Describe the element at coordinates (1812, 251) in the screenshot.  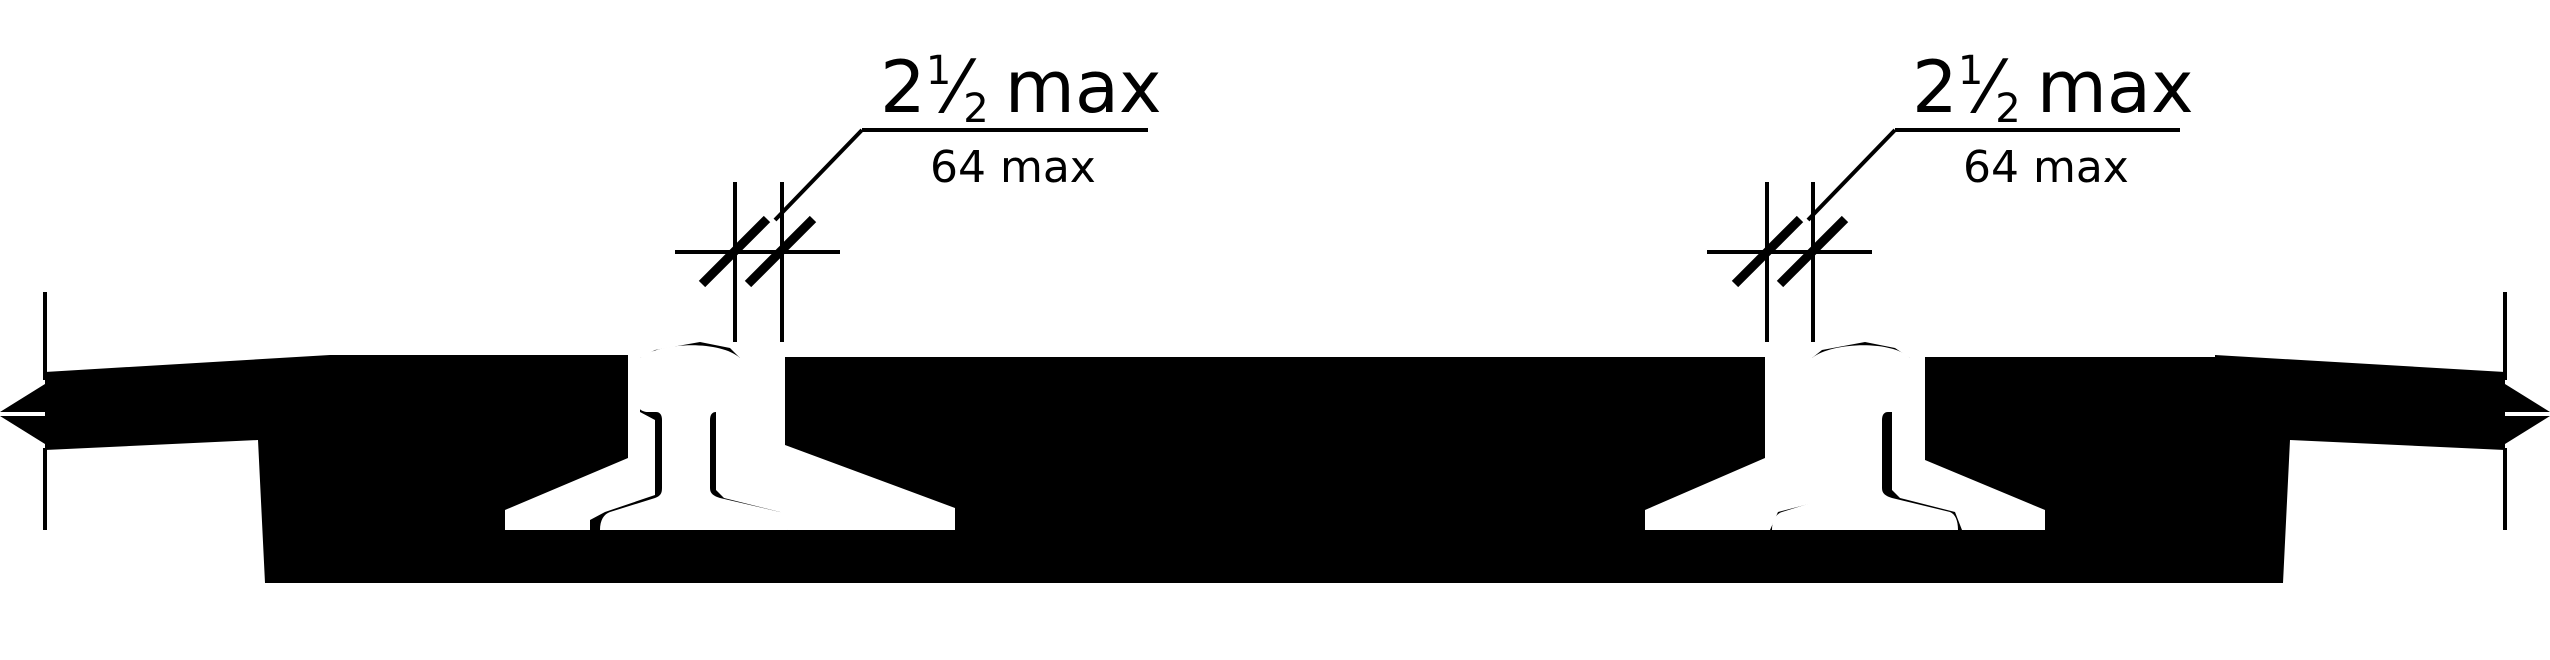
I see `right-tick-b` at that location.